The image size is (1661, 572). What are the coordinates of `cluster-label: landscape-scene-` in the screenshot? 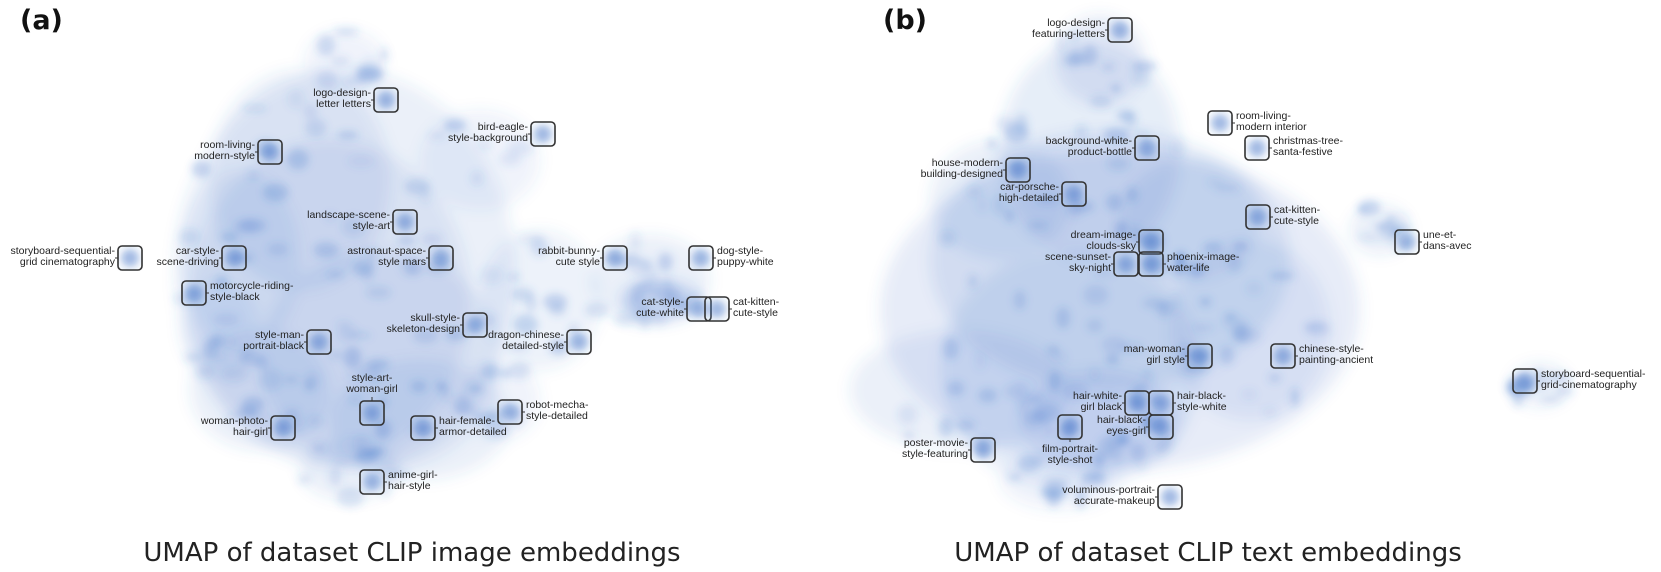 It's located at (348, 215).